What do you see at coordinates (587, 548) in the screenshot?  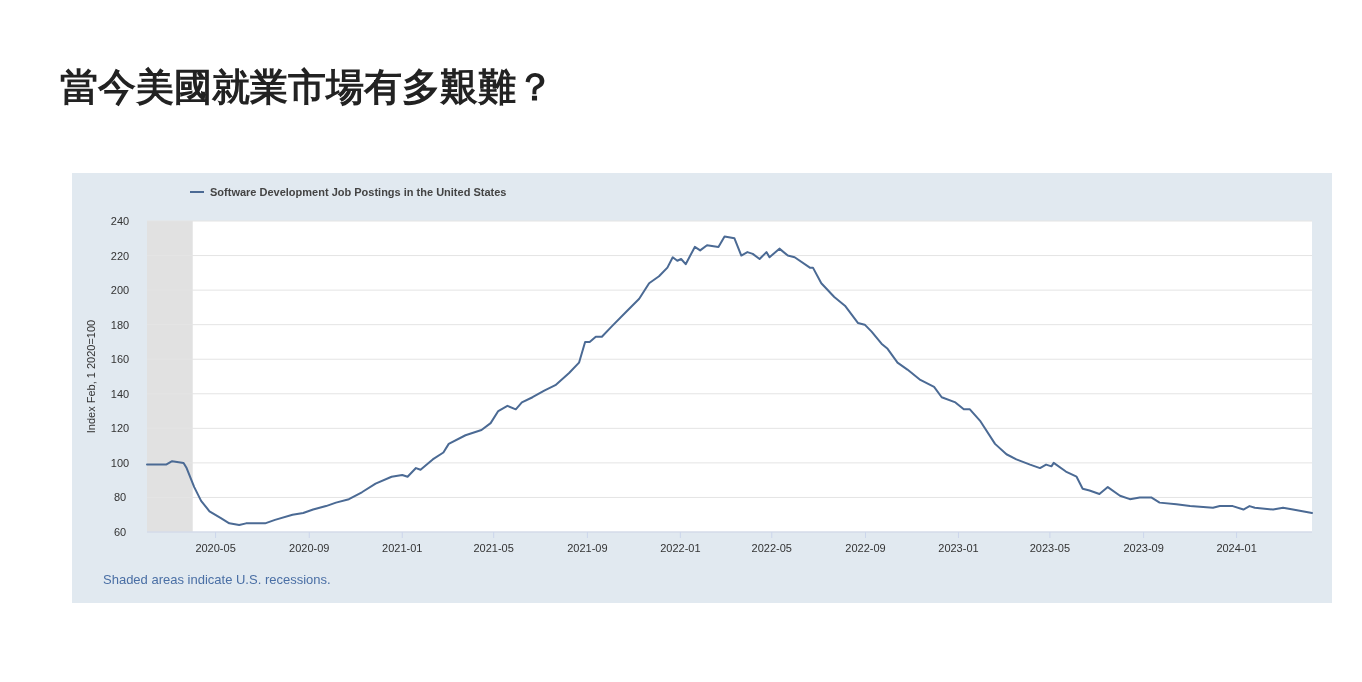 I see `x-tick-label: 2021-09` at bounding box center [587, 548].